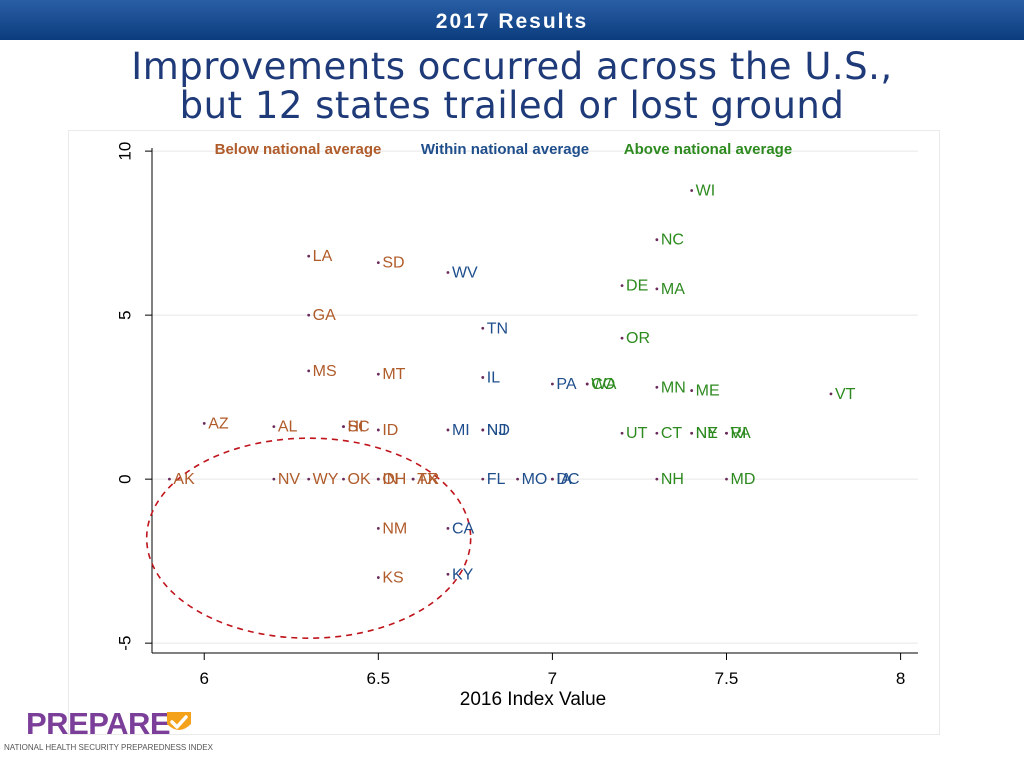 The image size is (1024, 768). Describe the element at coordinates (702, 190) in the screenshot. I see `data-point-wi: WI` at that location.